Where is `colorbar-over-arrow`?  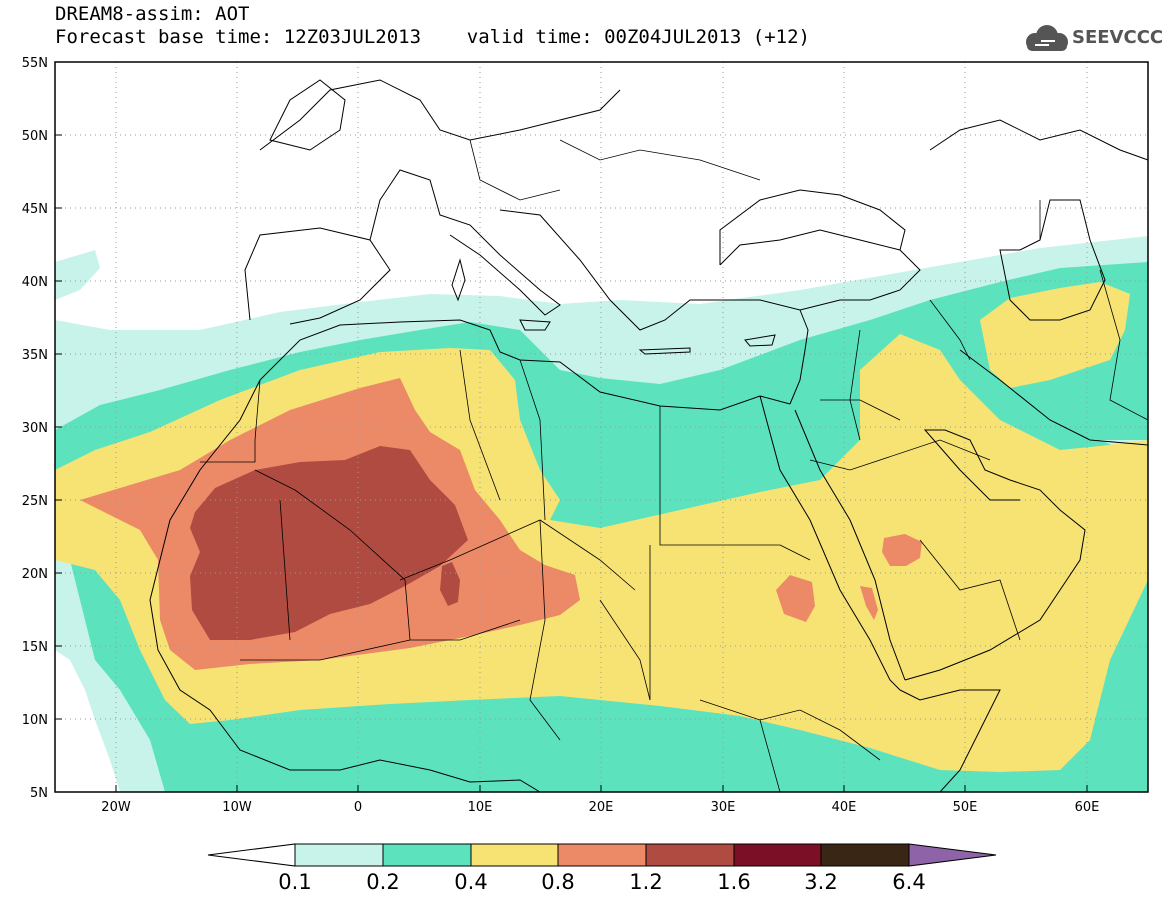
colorbar-over-arrow is located at coordinates (952, 855).